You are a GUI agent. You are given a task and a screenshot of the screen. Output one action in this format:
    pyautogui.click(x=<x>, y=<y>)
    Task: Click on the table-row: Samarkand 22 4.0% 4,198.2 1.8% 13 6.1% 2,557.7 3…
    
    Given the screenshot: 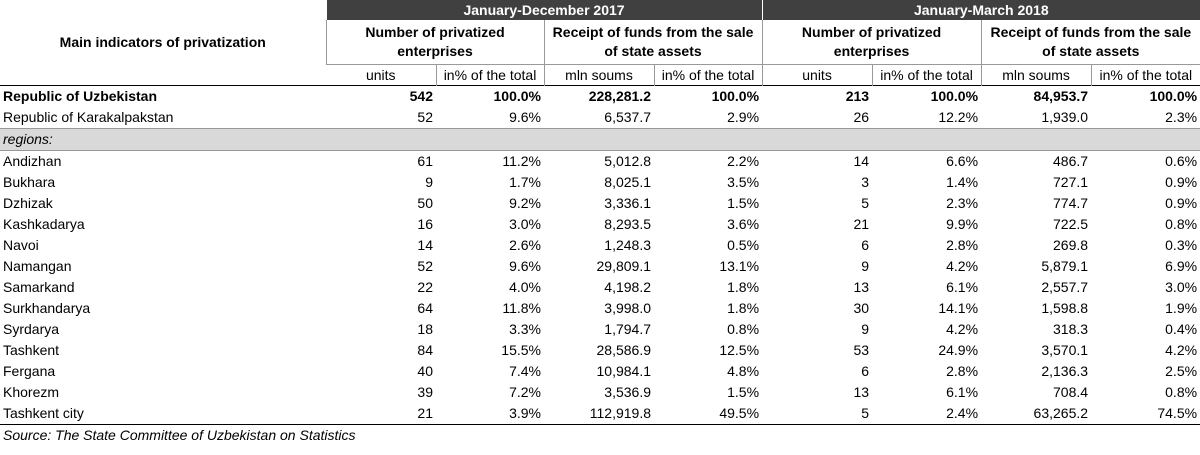 What is the action you would take?
    pyautogui.click(x=600, y=287)
    